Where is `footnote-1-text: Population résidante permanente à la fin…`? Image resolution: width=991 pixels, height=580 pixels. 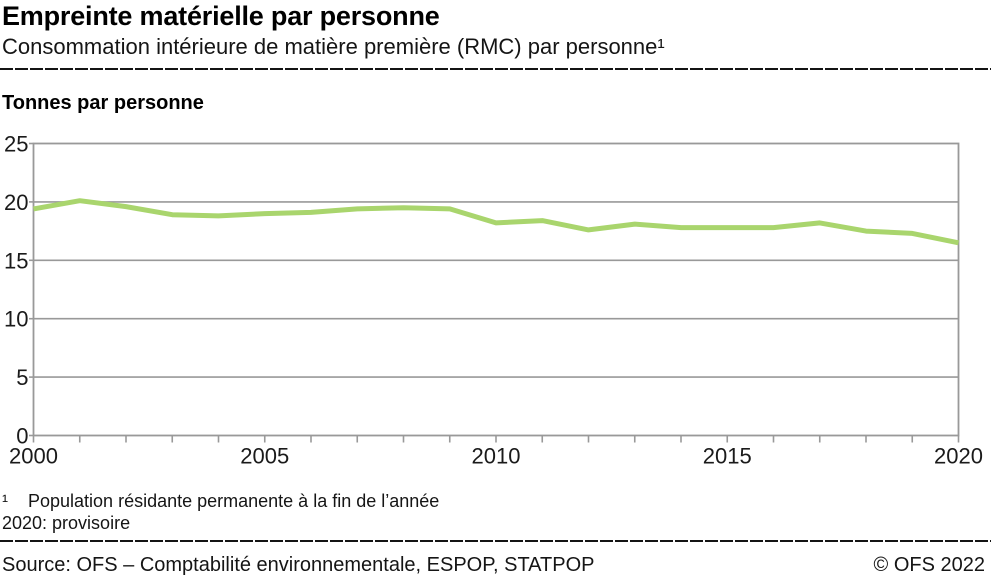
footnote-1-text: Population résidante permanente à la fin… is located at coordinates (234, 501).